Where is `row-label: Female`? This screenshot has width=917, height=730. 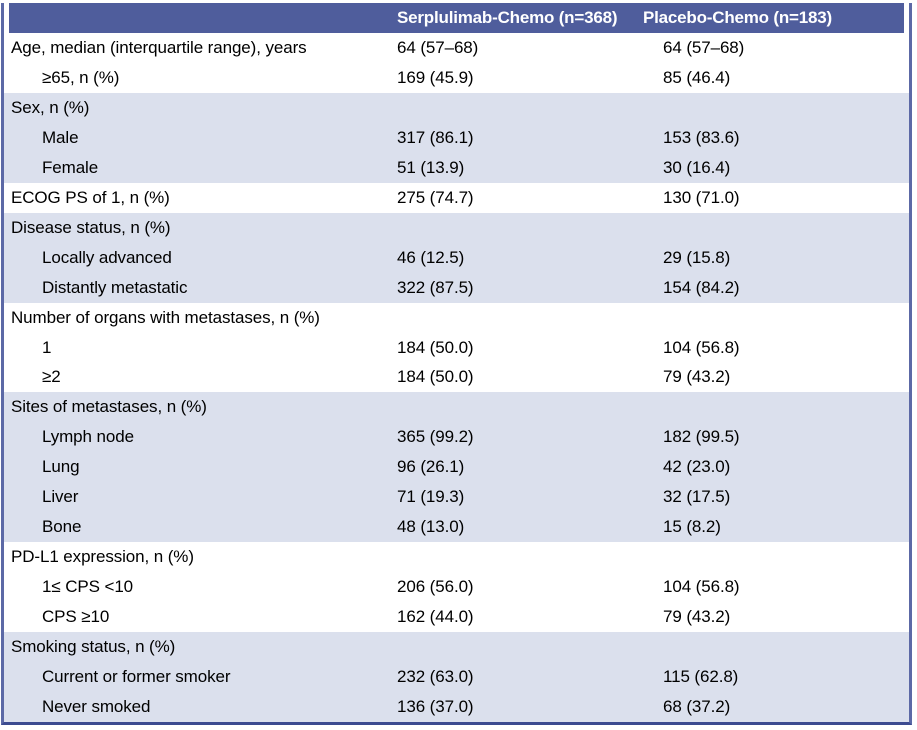 row-label: Female is located at coordinates (70, 167).